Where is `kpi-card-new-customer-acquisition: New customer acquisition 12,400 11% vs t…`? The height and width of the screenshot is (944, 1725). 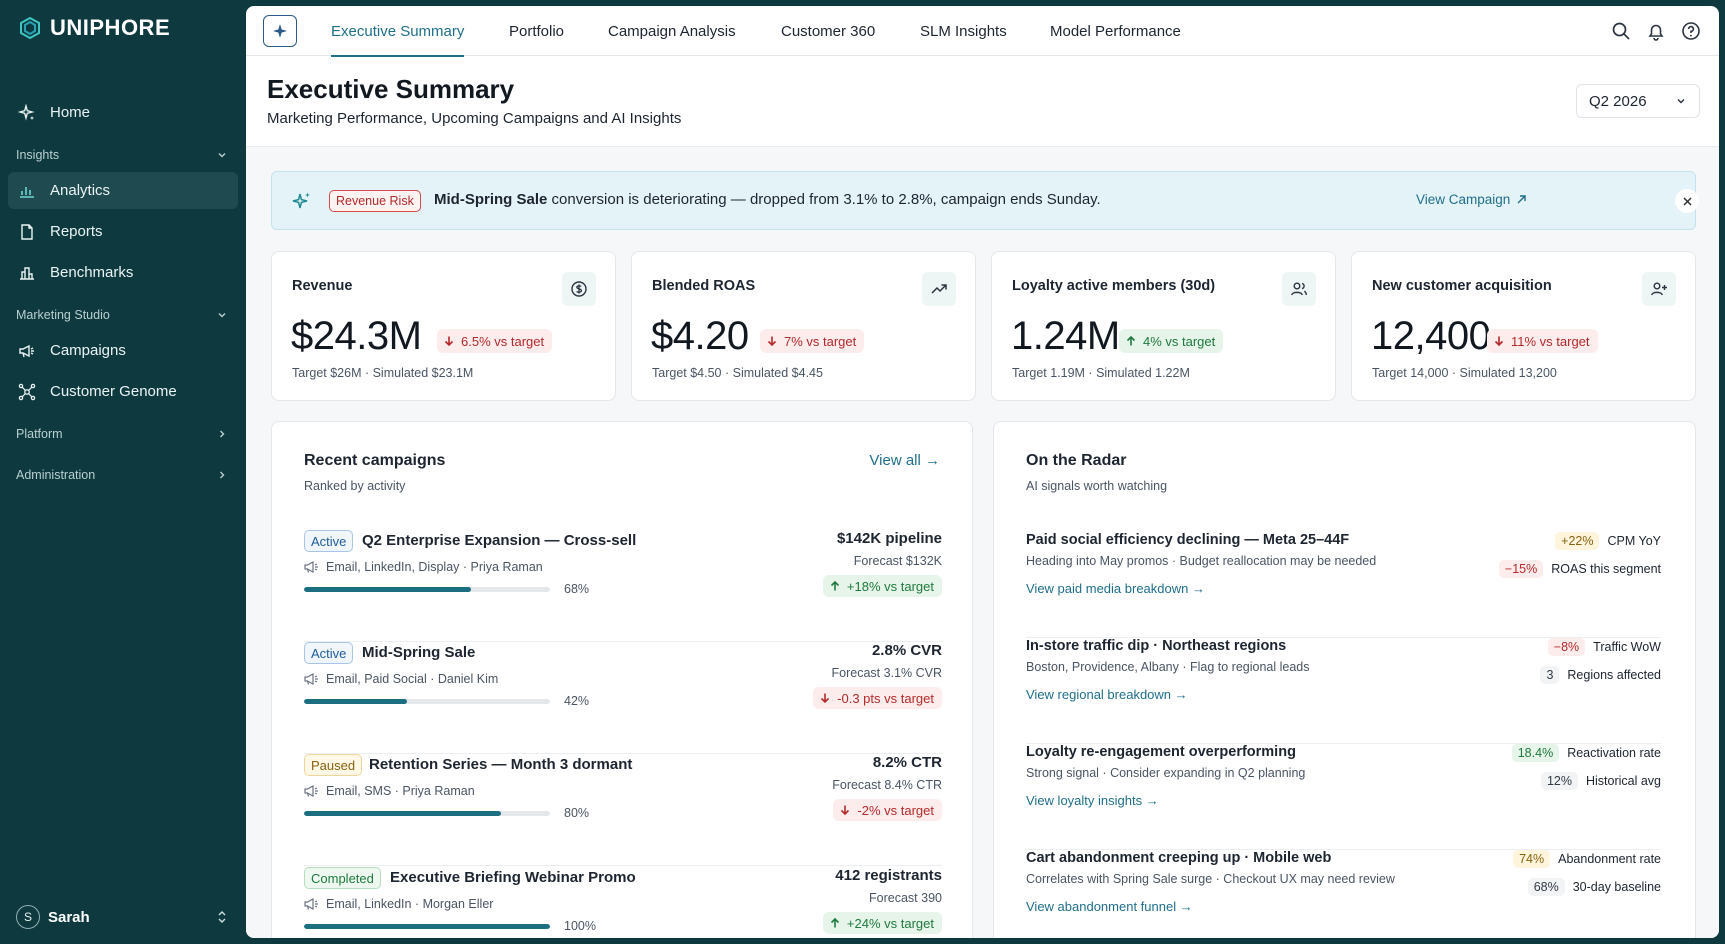 kpi-card-new-customer-acquisition: New customer acquisition 12,400 11% vs t… is located at coordinates (1523, 326).